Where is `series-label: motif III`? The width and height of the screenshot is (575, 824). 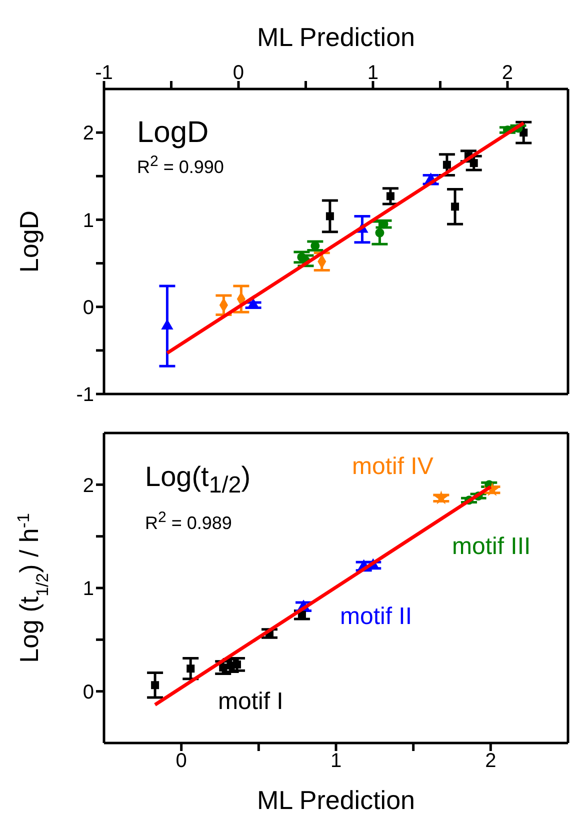
series-label: motif III is located at coordinates (491, 547).